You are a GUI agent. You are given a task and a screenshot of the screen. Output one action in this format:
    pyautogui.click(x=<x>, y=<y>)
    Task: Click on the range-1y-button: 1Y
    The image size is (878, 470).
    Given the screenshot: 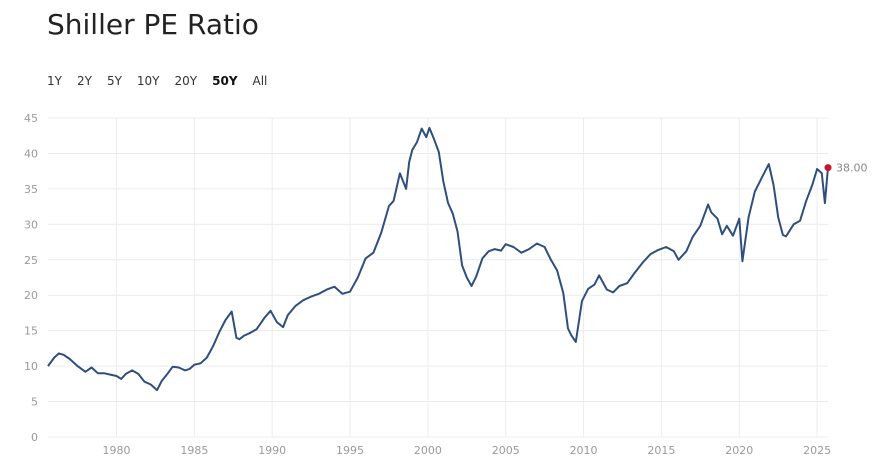 What is the action you would take?
    pyautogui.click(x=54, y=81)
    